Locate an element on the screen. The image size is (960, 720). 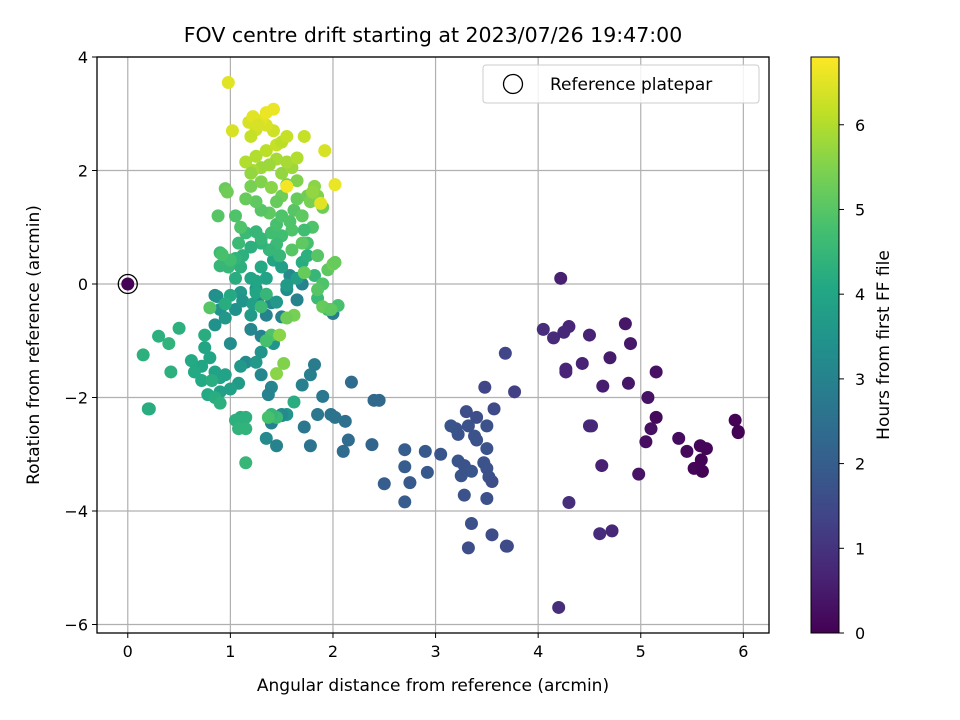
legend-marker-icon is located at coordinates (513, 84).